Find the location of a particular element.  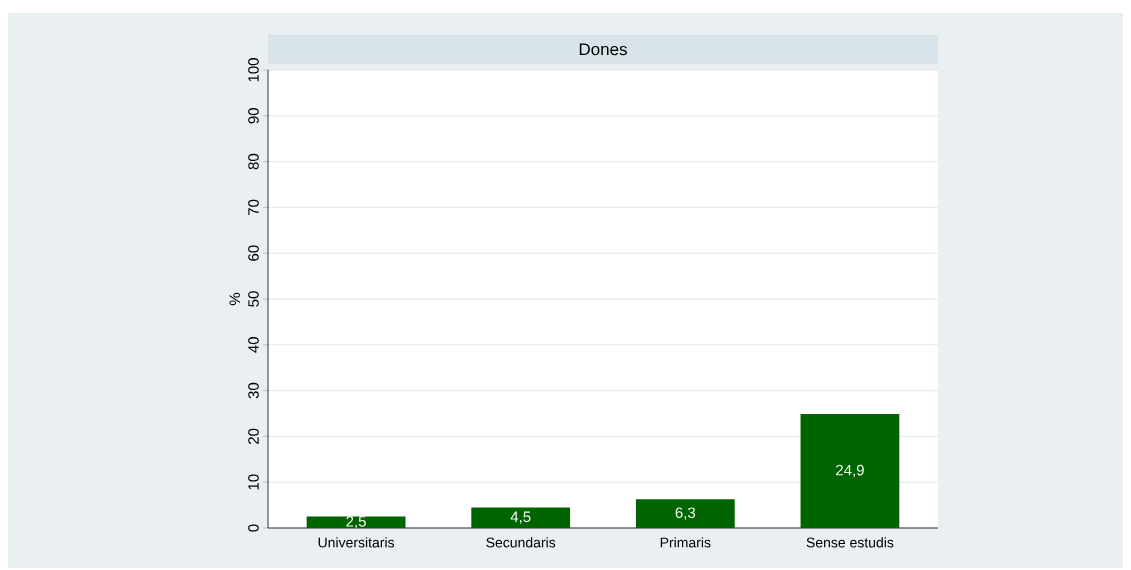

y-tick-label: 10 is located at coordinates (253, 482).